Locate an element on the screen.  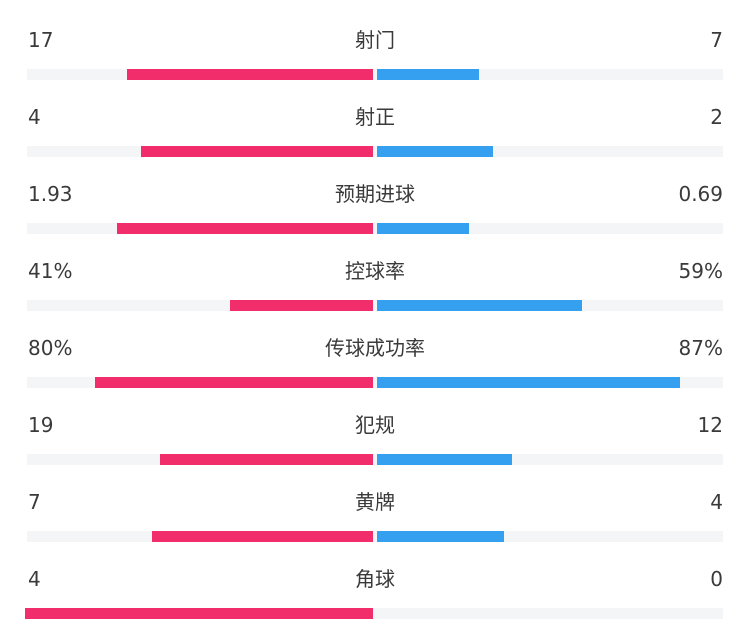
stat-row: 41% 控球率 59% is located at coordinates (375, 275).